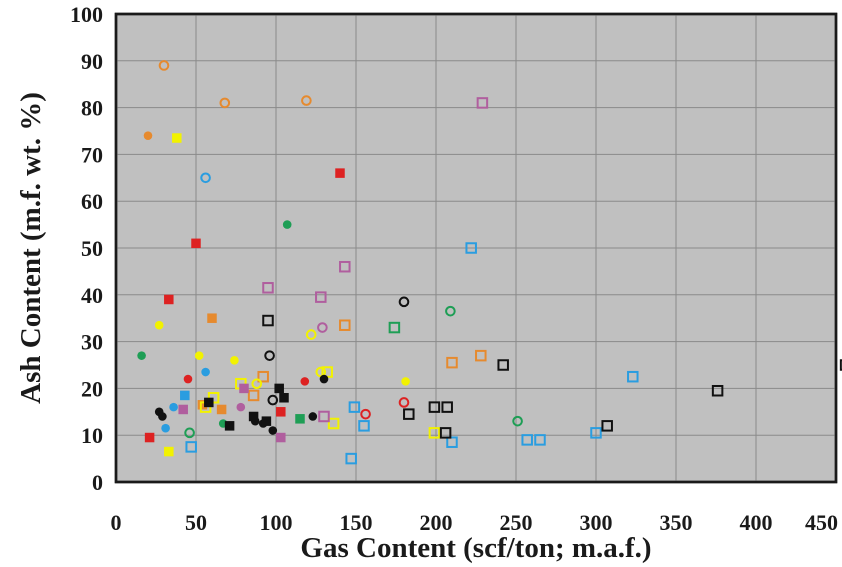 The image size is (842, 567). I want to click on y-tick-label: 10, so click(92, 435).